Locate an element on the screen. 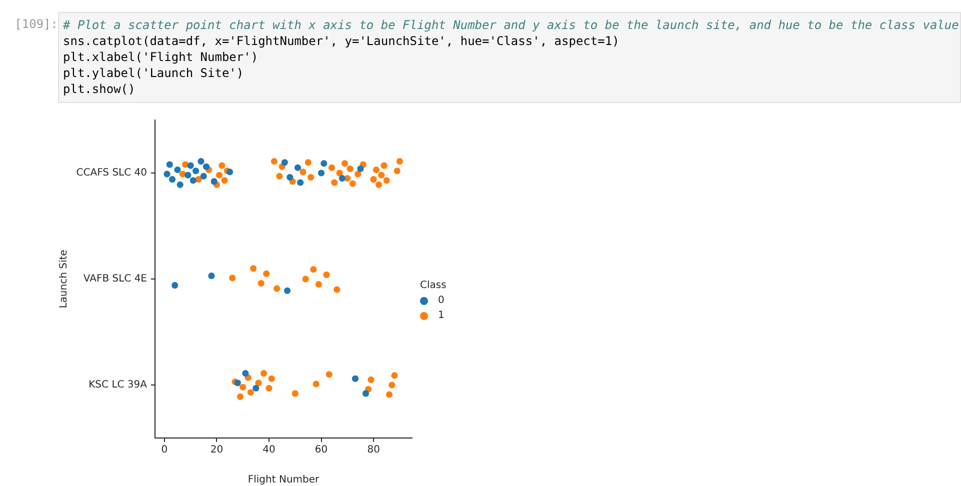 The image size is (961, 486). legend-label: 0 is located at coordinates (441, 300).